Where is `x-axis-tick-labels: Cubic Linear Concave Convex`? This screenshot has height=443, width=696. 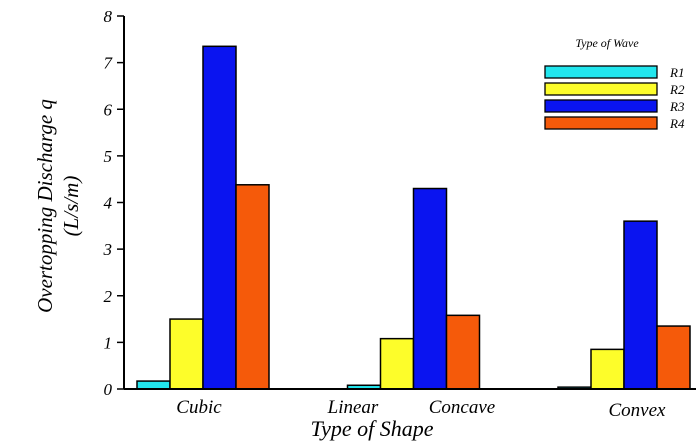 x-axis-tick-labels: Cubic Linear Concave Convex is located at coordinates (421, 409).